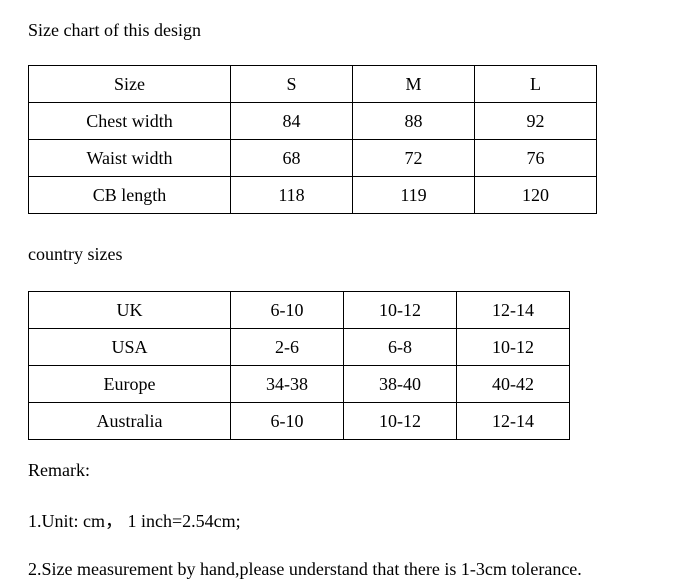 This screenshot has height=580, width=679. What do you see at coordinates (129, 310) in the screenshot?
I see `table-cell: UK` at bounding box center [129, 310].